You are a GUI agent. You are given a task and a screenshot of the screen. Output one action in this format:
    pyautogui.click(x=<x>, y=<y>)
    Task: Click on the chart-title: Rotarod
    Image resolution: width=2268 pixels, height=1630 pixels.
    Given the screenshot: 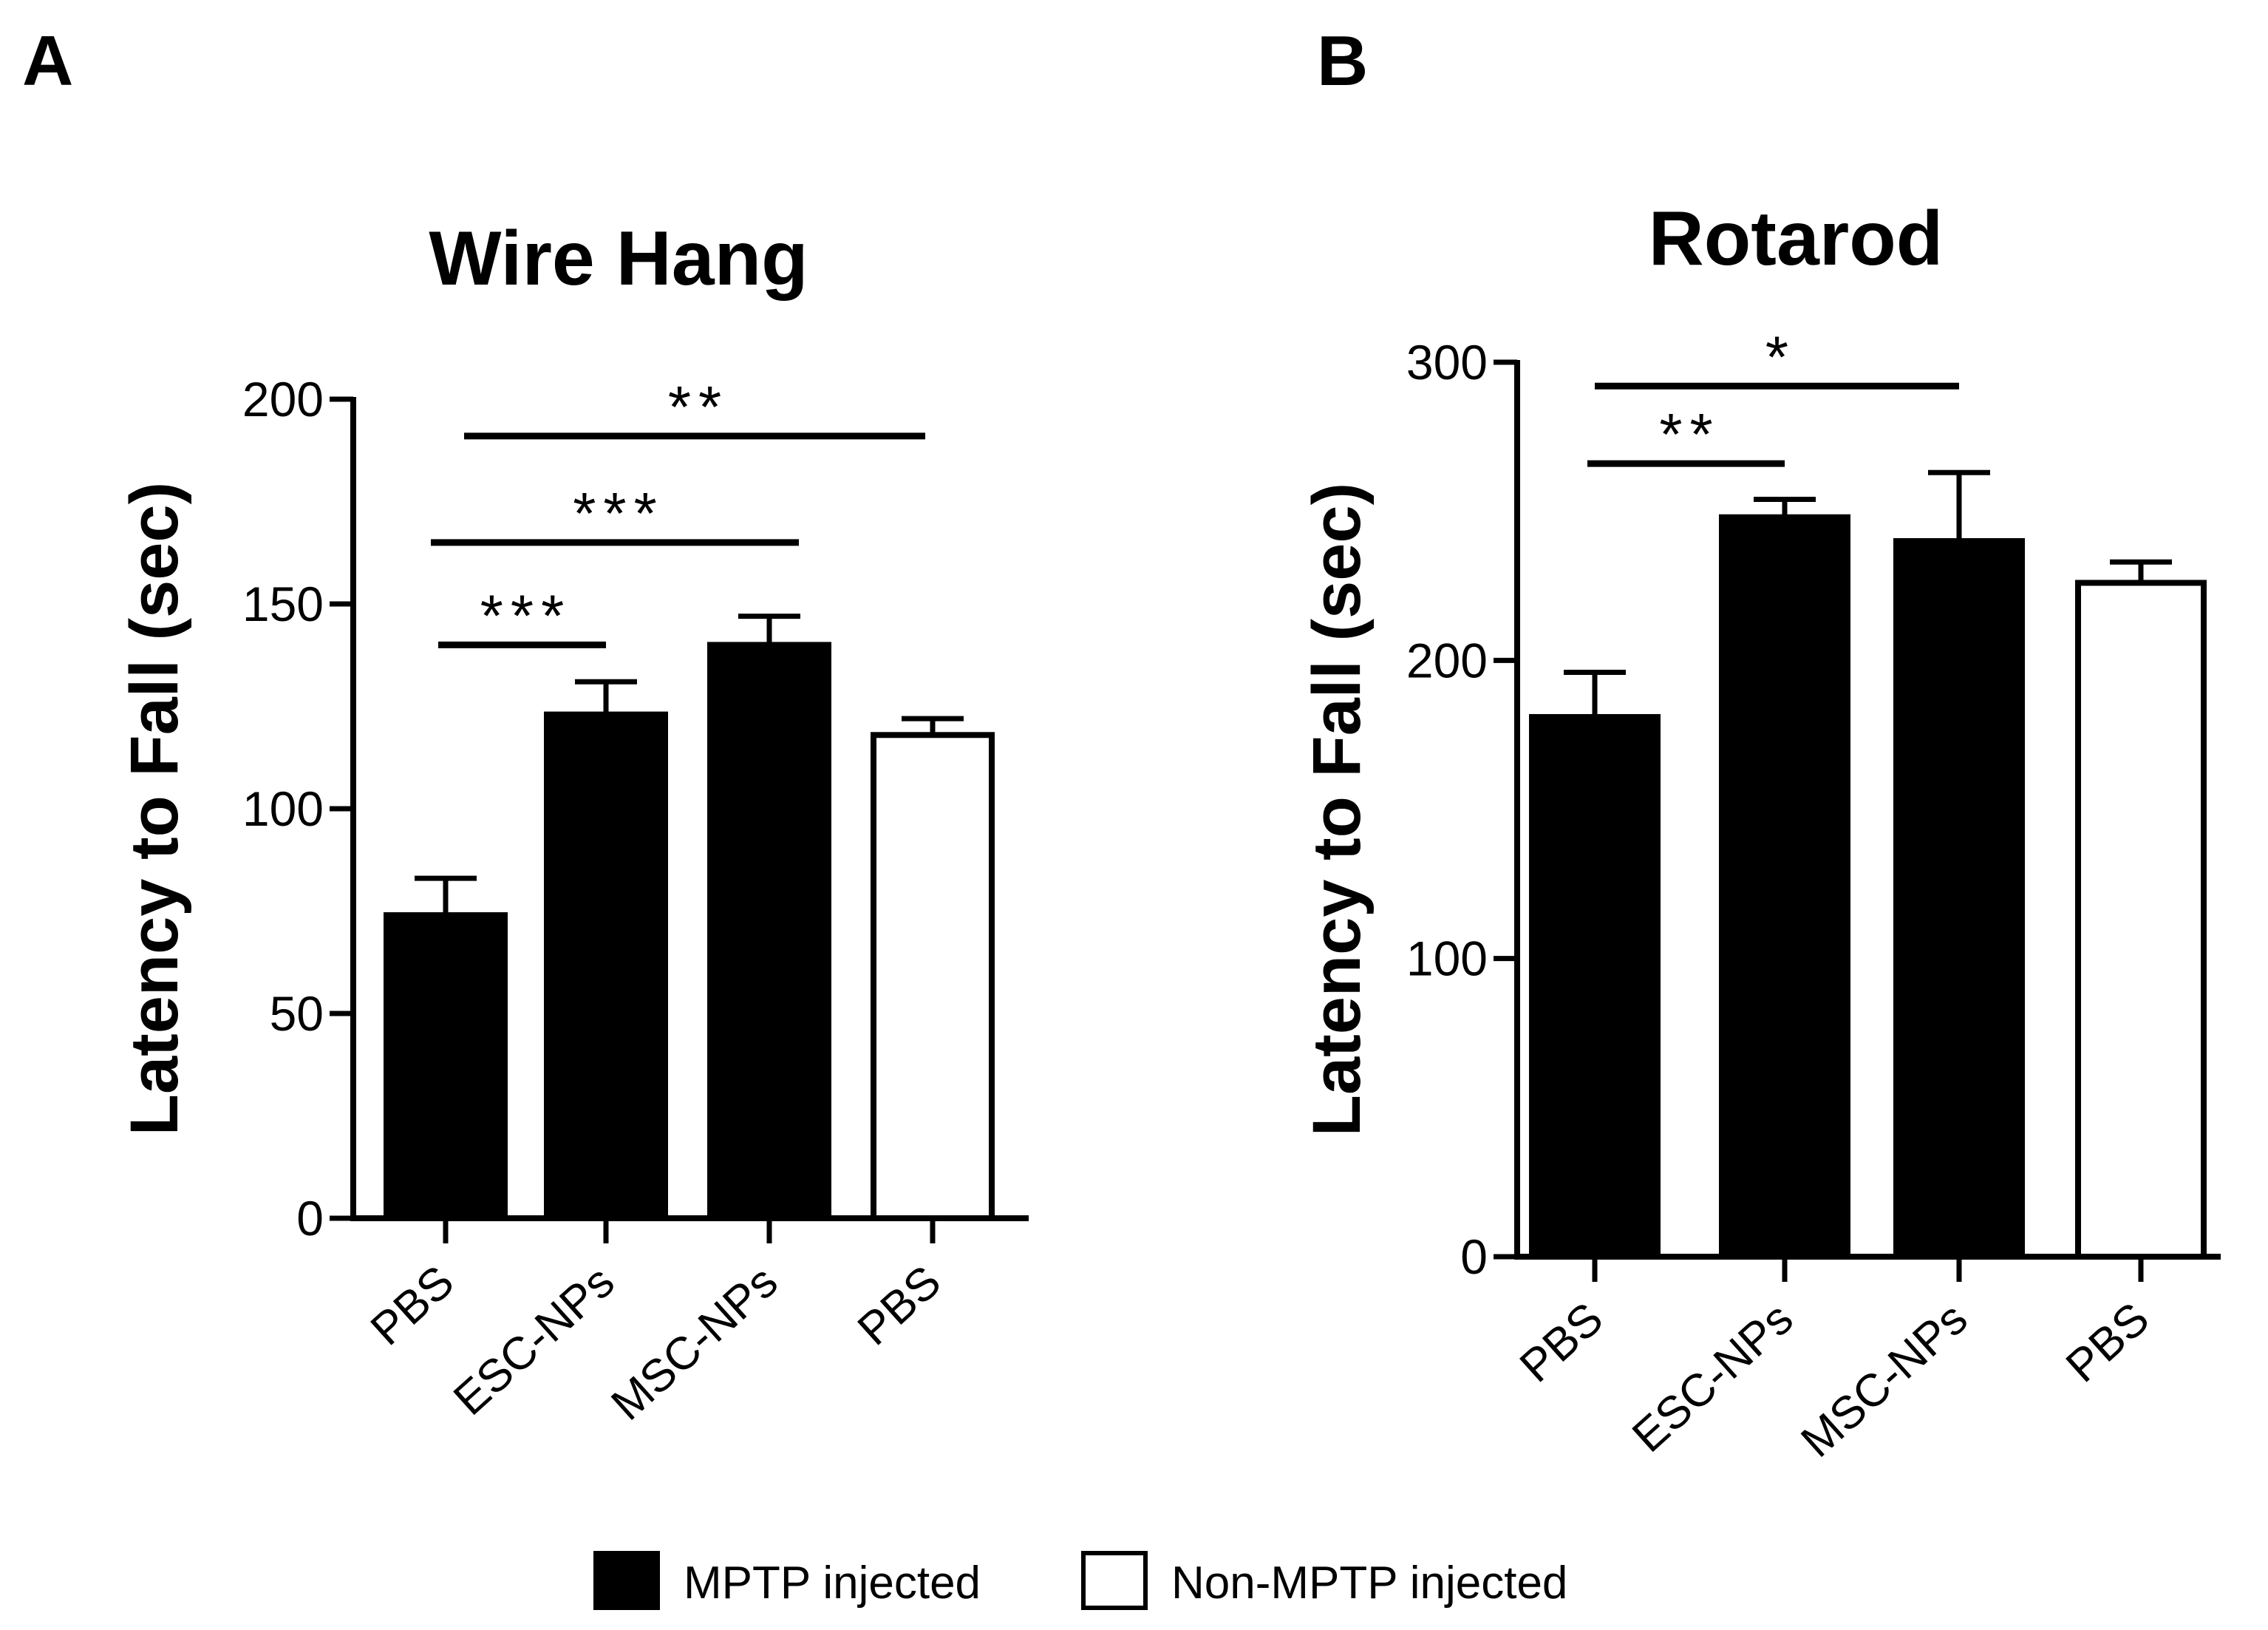 What is the action you would take?
    pyautogui.click(x=1797, y=239)
    